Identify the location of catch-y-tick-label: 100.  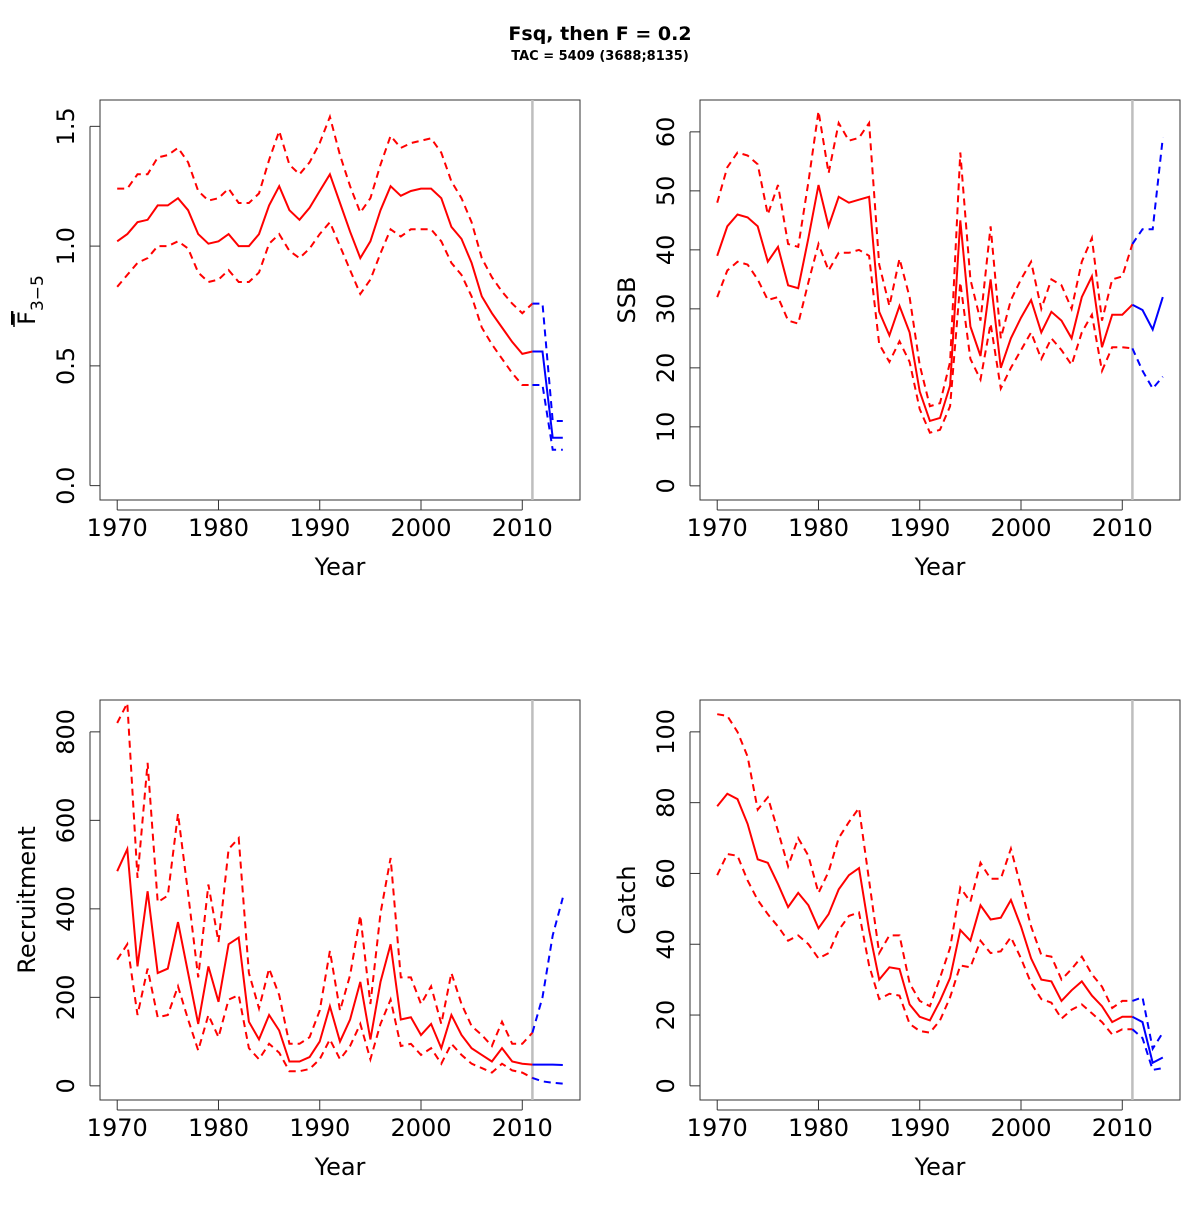
(666, 732).